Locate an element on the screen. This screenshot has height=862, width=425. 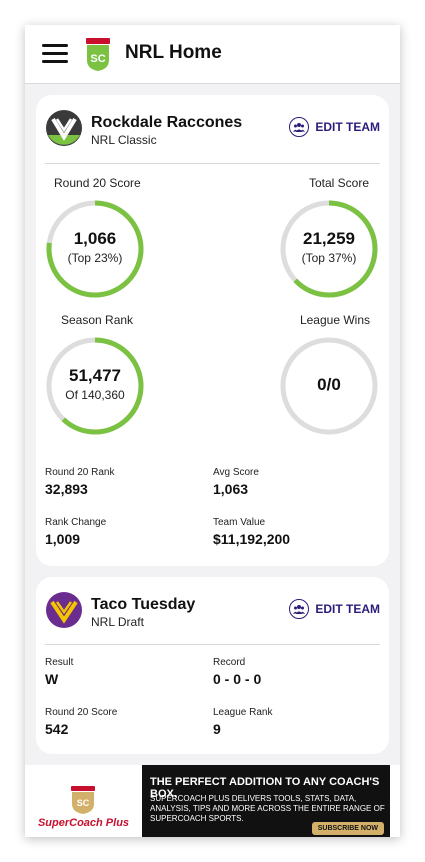
stat-round-rank: Round 20 Rank 32,893 is located at coordinates (80, 482).